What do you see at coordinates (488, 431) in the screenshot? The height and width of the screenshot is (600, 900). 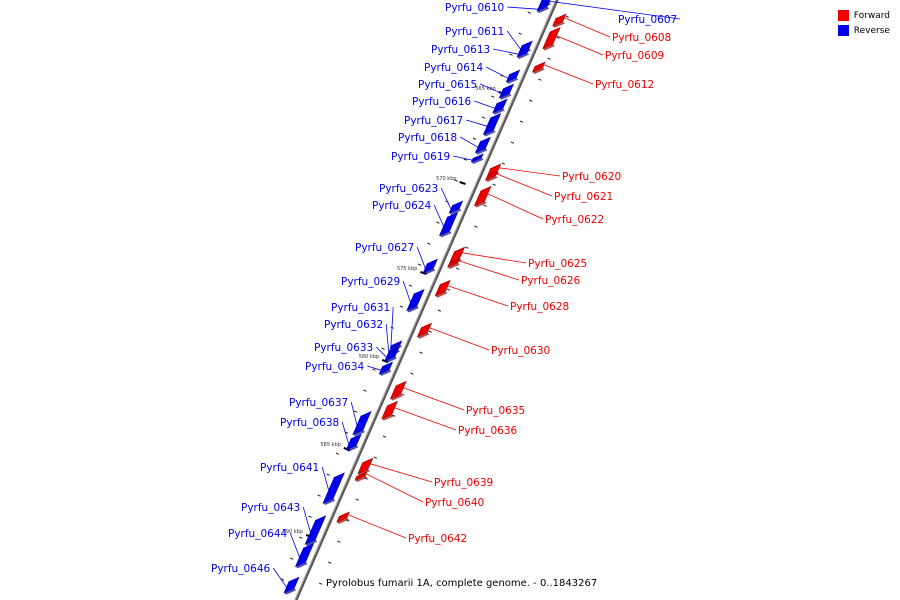 I see `gene-label: Pyrfu_0636` at bounding box center [488, 431].